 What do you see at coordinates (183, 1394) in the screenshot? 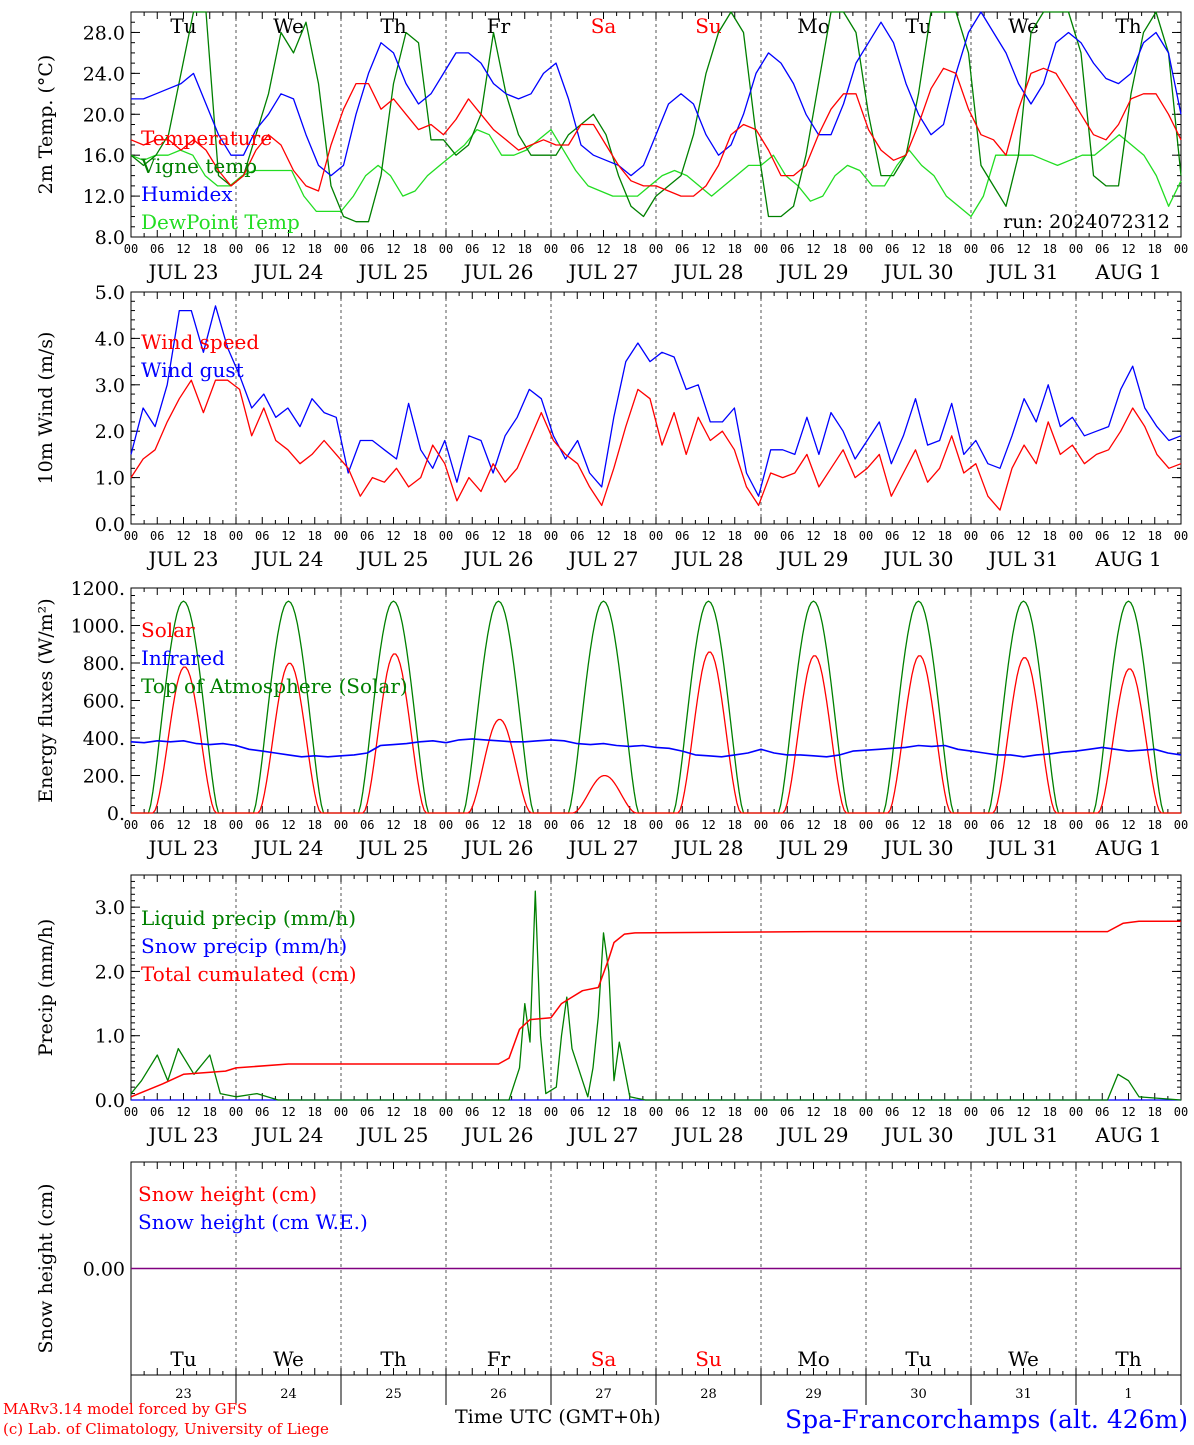
I see `day-number-label: 23` at bounding box center [183, 1394].